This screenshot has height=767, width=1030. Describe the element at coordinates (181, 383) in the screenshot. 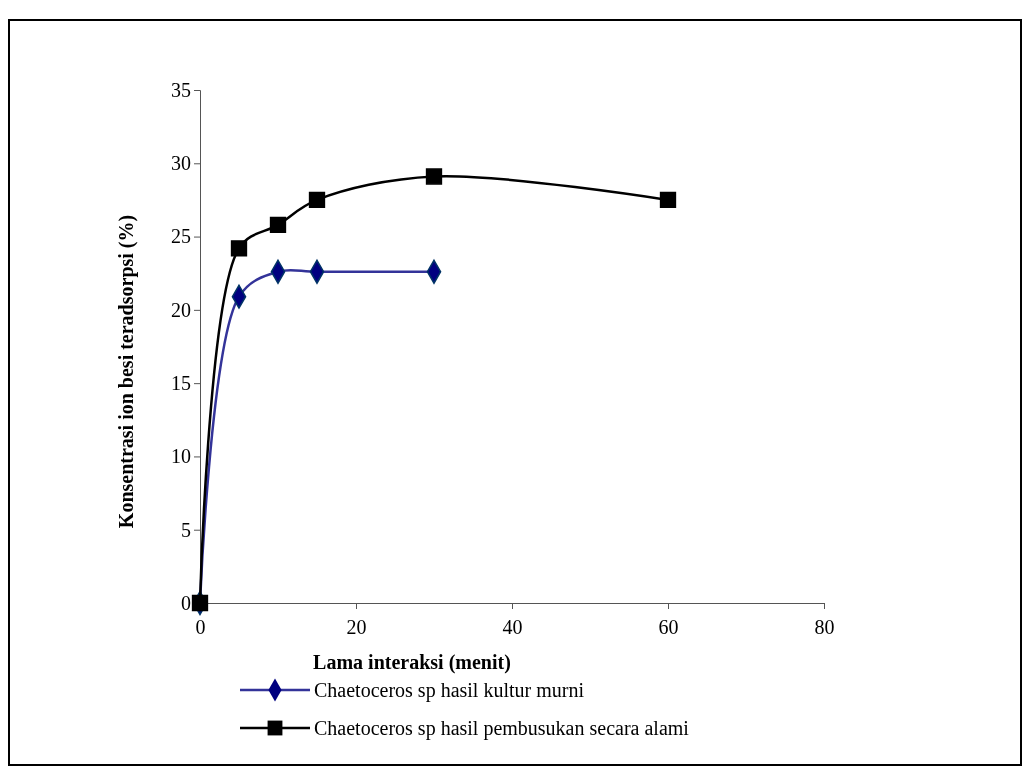

I see `y-tick-label: 15` at that location.